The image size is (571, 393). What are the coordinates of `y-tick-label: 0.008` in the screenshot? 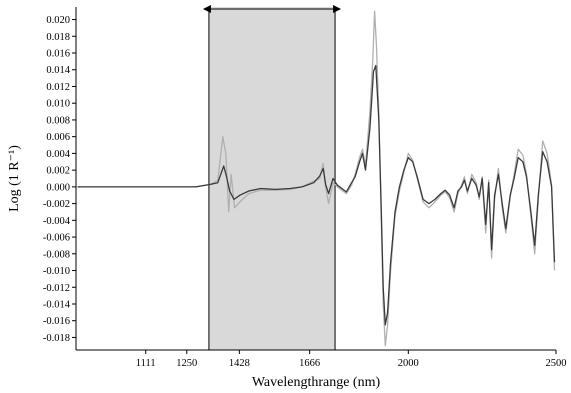 It's located at (58, 120).